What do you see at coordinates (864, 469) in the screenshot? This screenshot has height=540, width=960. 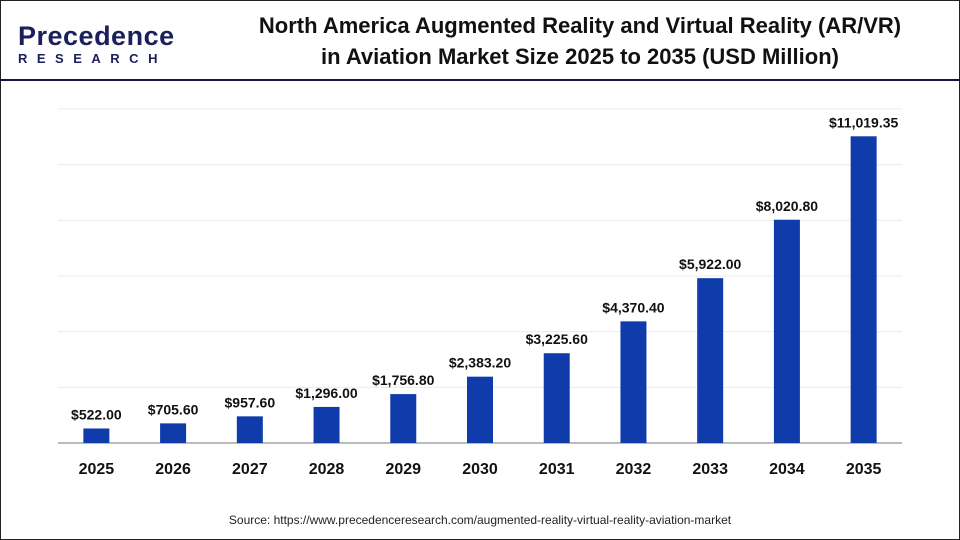 I see `x-tick-label: 2035` at bounding box center [864, 469].